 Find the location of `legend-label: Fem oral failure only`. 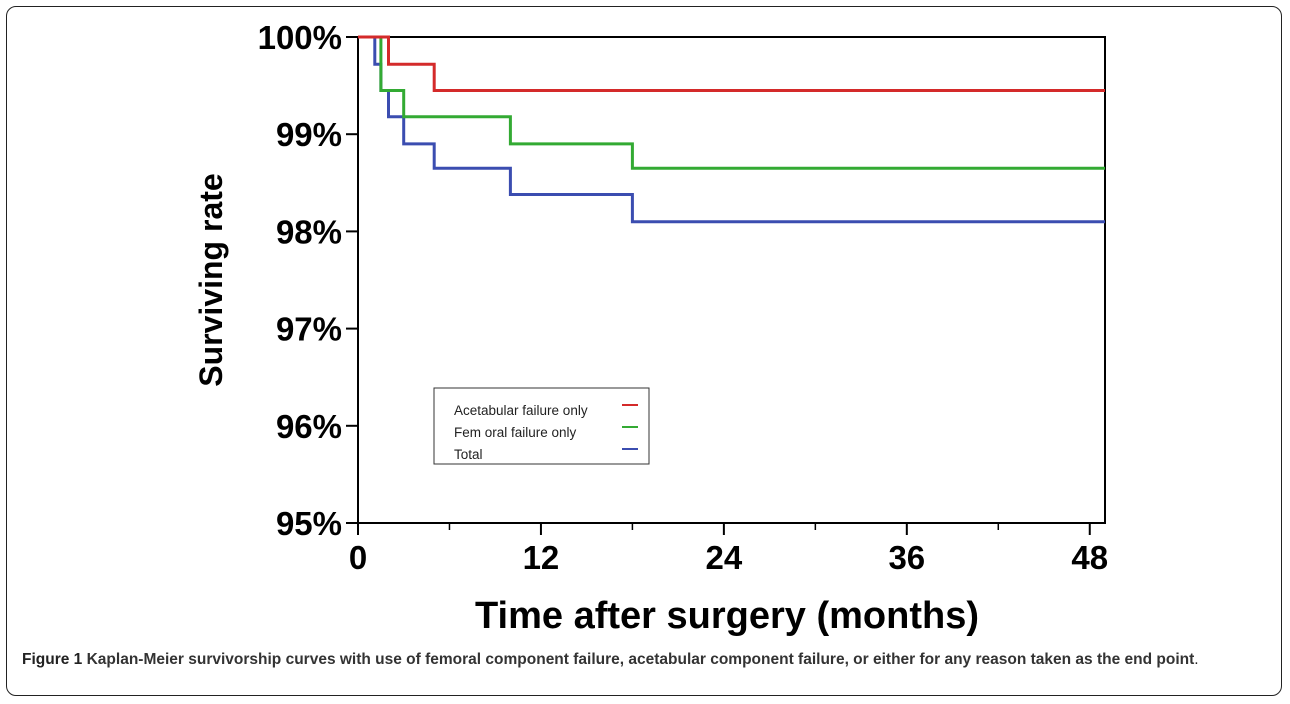

legend-label: Fem oral failure only is located at coordinates (515, 432).